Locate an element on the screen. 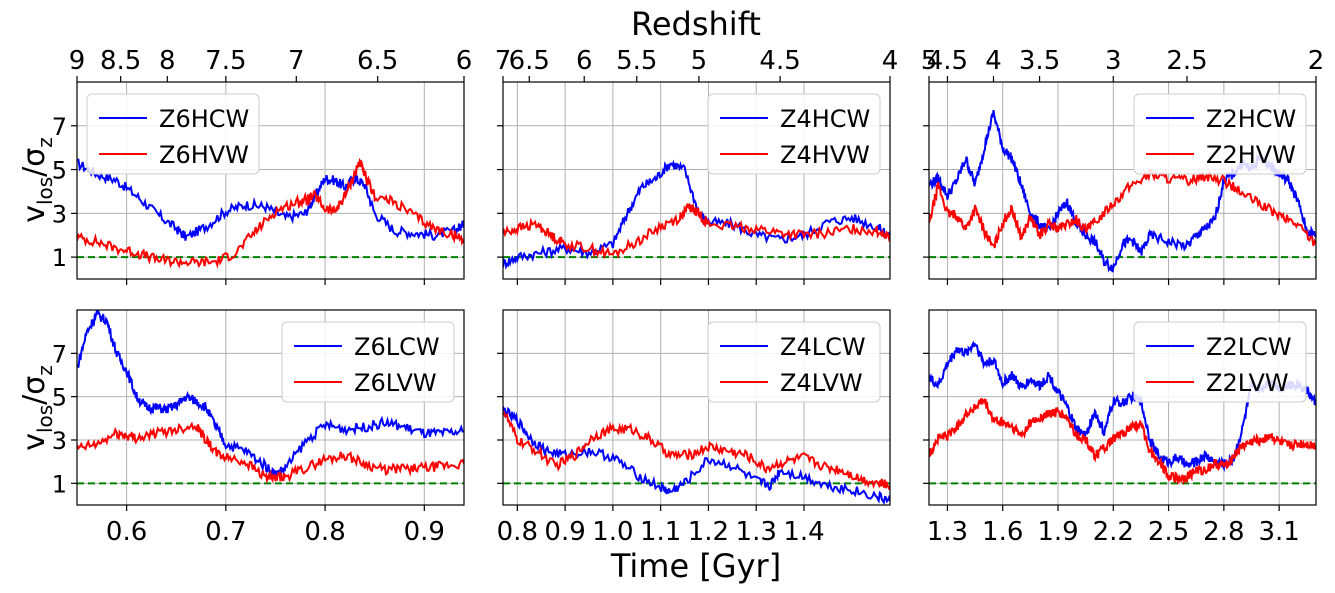 This screenshot has height=593, width=1335. top-tick-label: 8 is located at coordinates (167, 61).